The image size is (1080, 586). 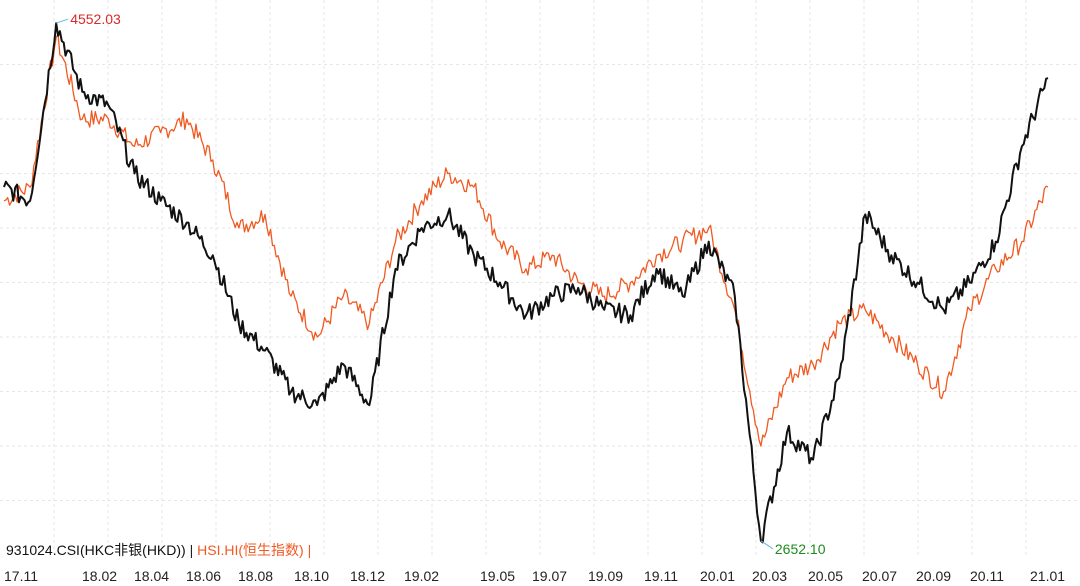 I want to click on x-tick-label: 20.07, so click(x=879, y=576).